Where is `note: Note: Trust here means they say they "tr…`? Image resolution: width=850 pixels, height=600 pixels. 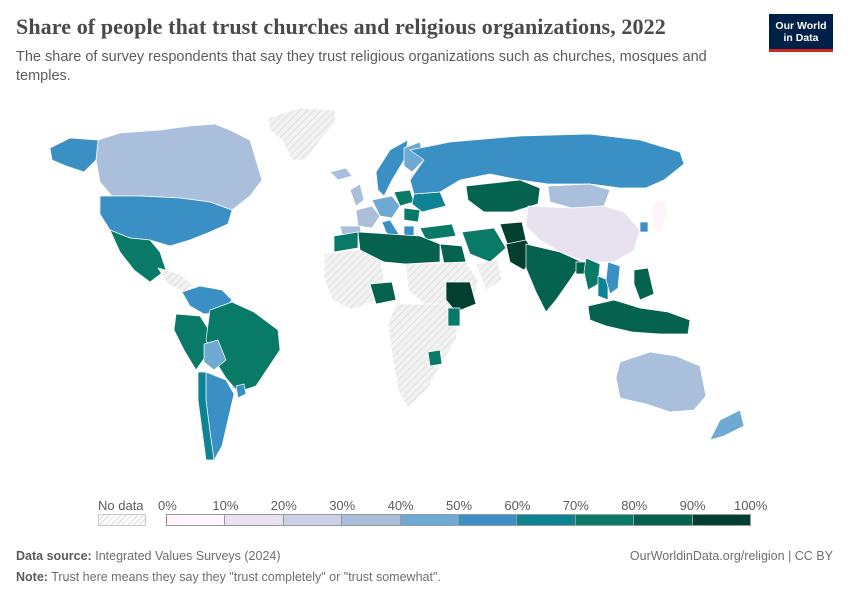 note: Note: Trust here means they say they "tr… is located at coordinates (228, 577).